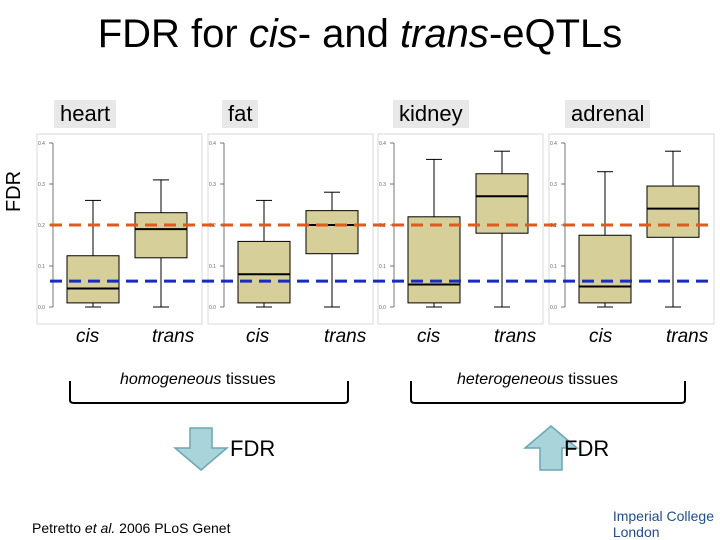 The height and width of the screenshot is (540, 720). I want to click on heterogeneous-bracket, so click(548, 392).